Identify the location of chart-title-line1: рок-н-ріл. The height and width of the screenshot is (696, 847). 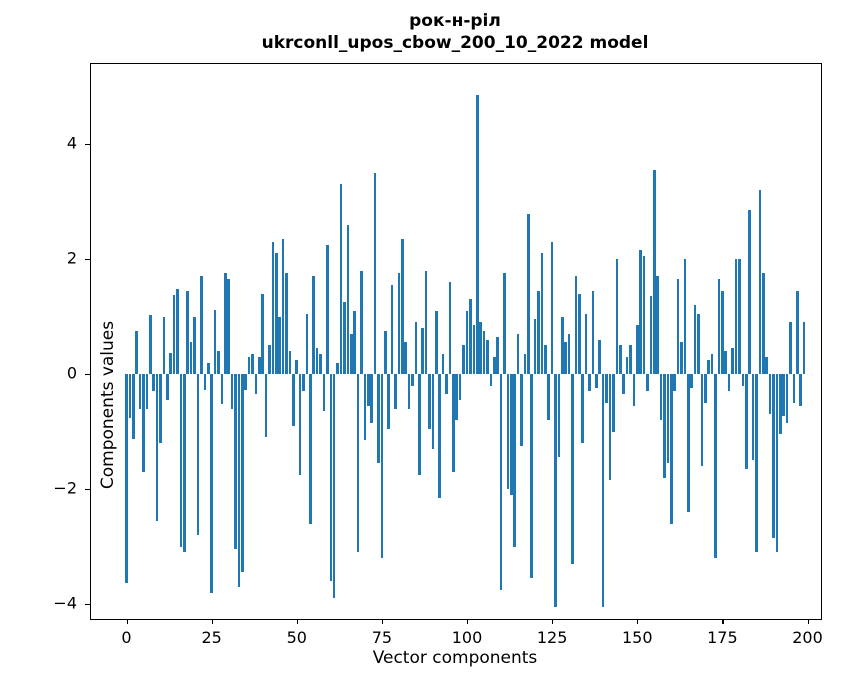
(455, 21).